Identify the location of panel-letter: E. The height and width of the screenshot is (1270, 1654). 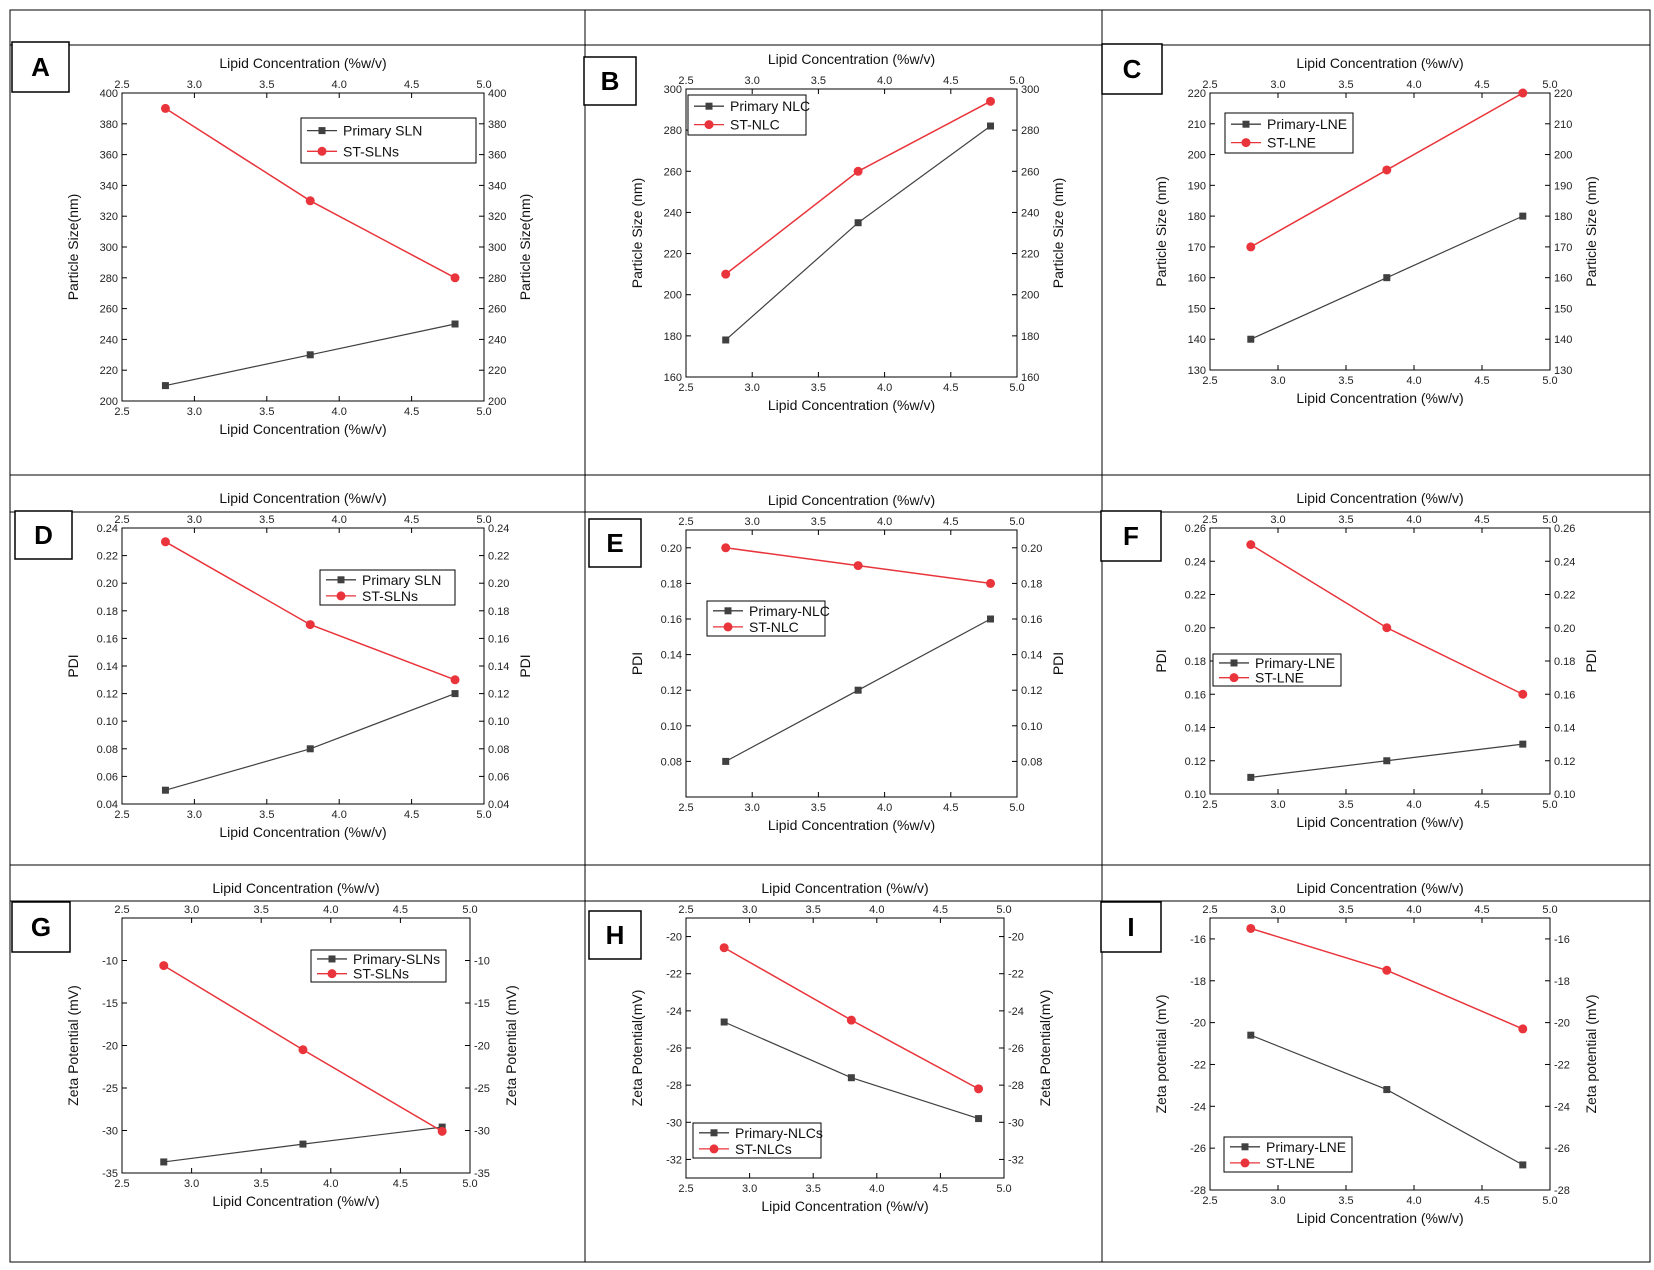
(614, 543).